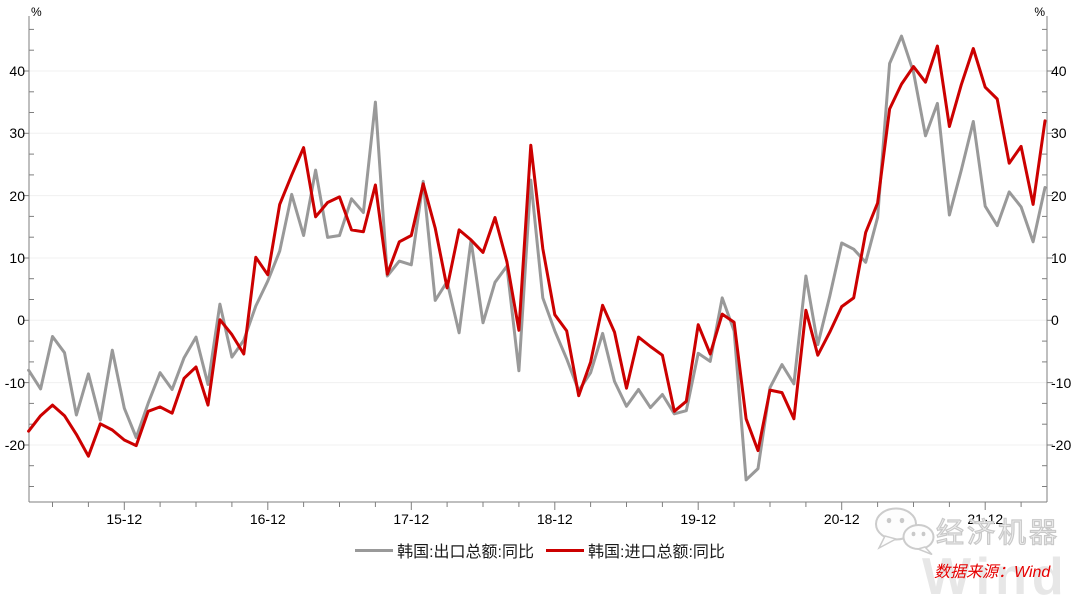 The image size is (1080, 607). Describe the element at coordinates (21, 320) in the screenshot. I see `y-tick-label-left: 0` at that location.